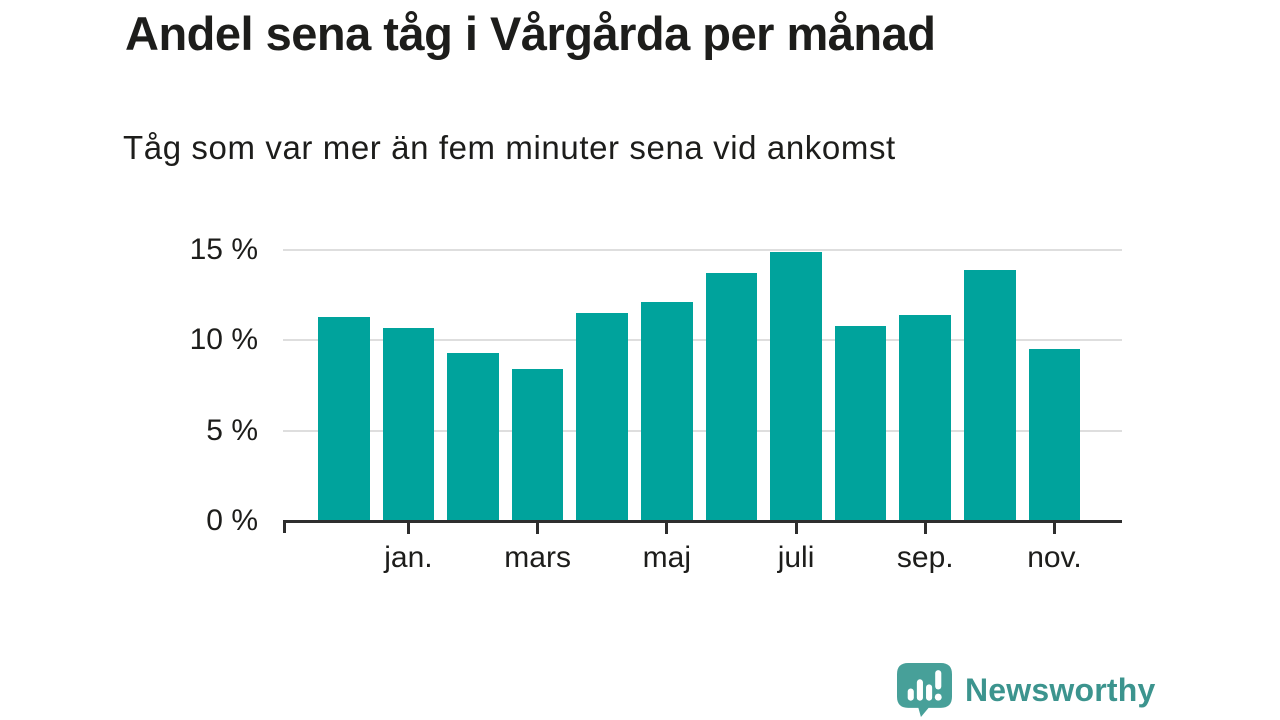 The width and height of the screenshot is (1280, 720). Describe the element at coordinates (1054, 557) in the screenshot. I see `x-axis-tick-label: nov.` at that location.